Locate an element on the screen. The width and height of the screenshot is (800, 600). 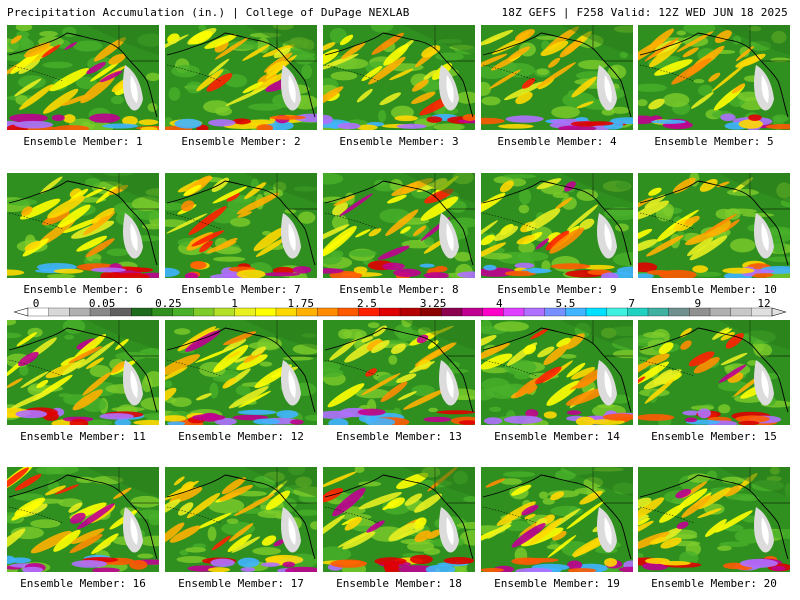
ensemble-member-label: Ensemble Member: 7 is located at coordinates (241, 289).